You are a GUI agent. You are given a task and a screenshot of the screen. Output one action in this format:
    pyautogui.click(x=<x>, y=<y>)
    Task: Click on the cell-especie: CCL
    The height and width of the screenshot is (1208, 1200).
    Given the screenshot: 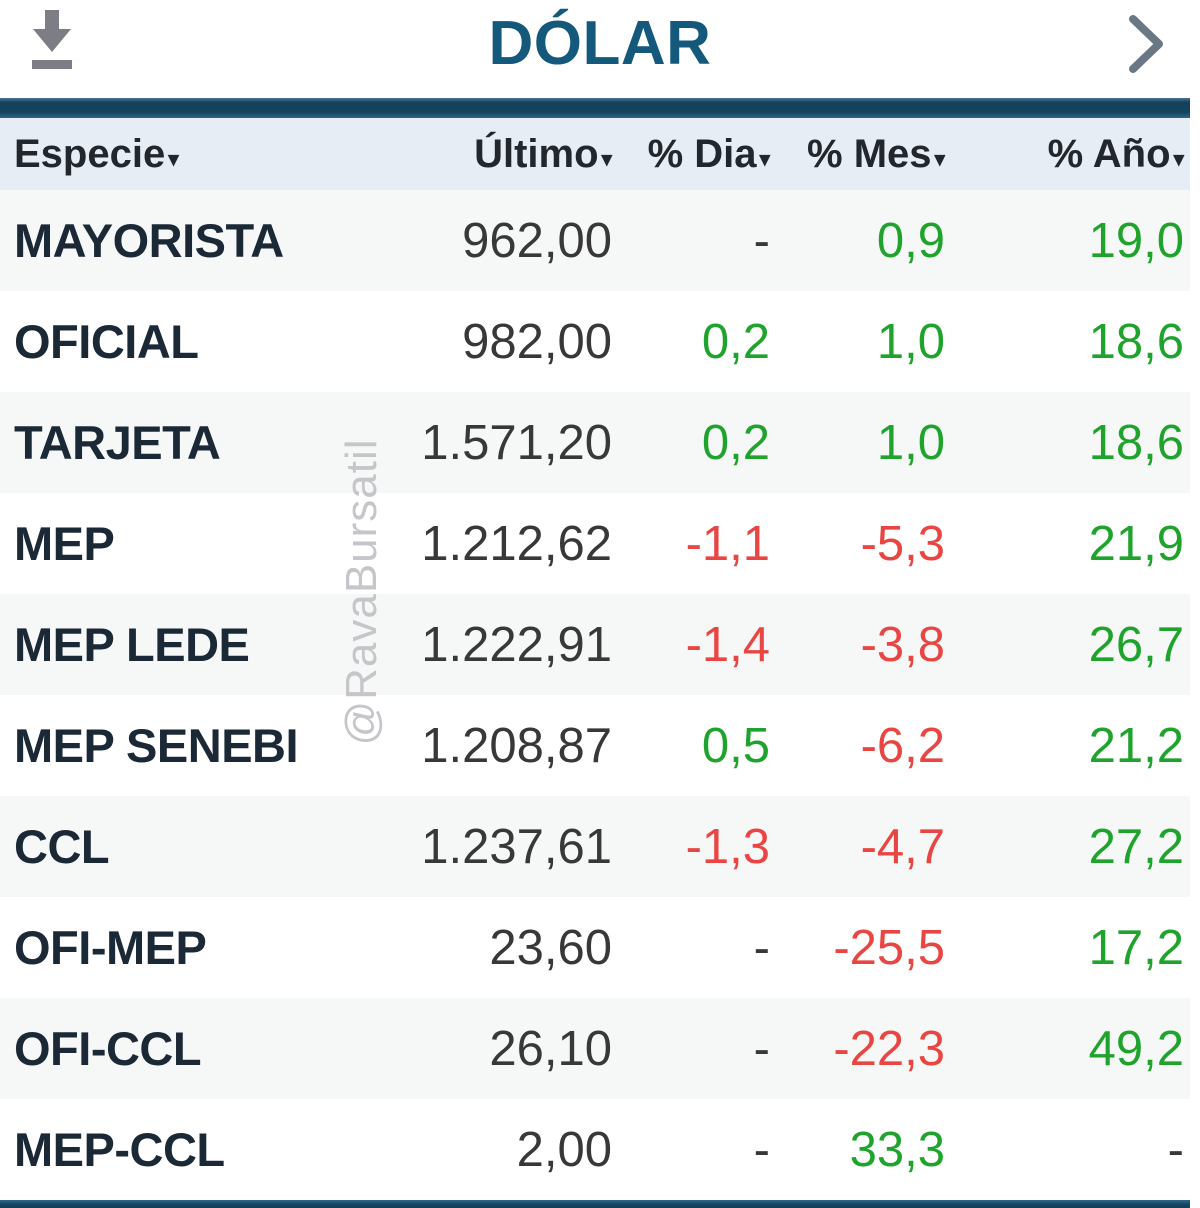 What is the action you would take?
    pyautogui.click(x=62, y=846)
    